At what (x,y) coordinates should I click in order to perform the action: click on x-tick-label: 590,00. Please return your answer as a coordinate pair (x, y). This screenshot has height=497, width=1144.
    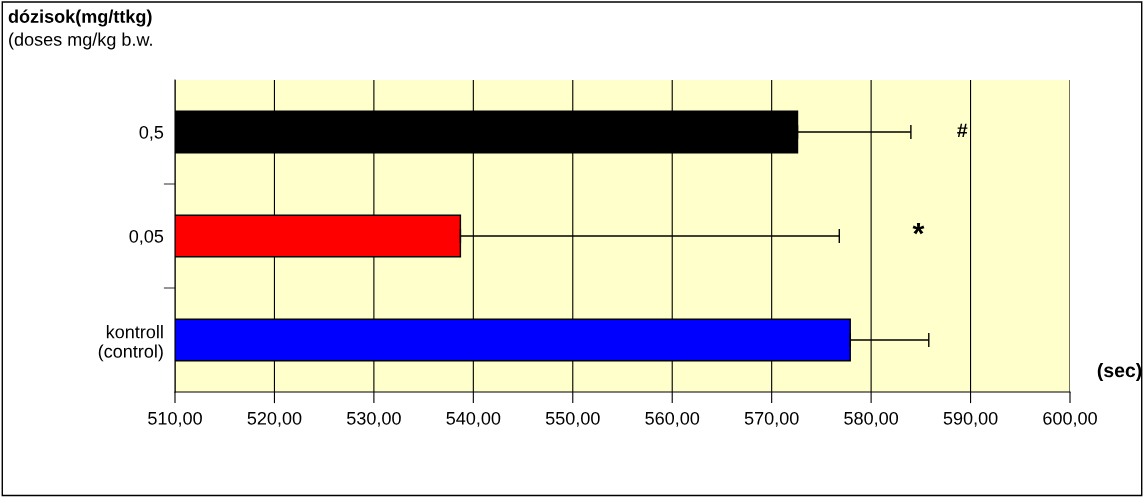
    Looking at the image, I should click on (970, 419).